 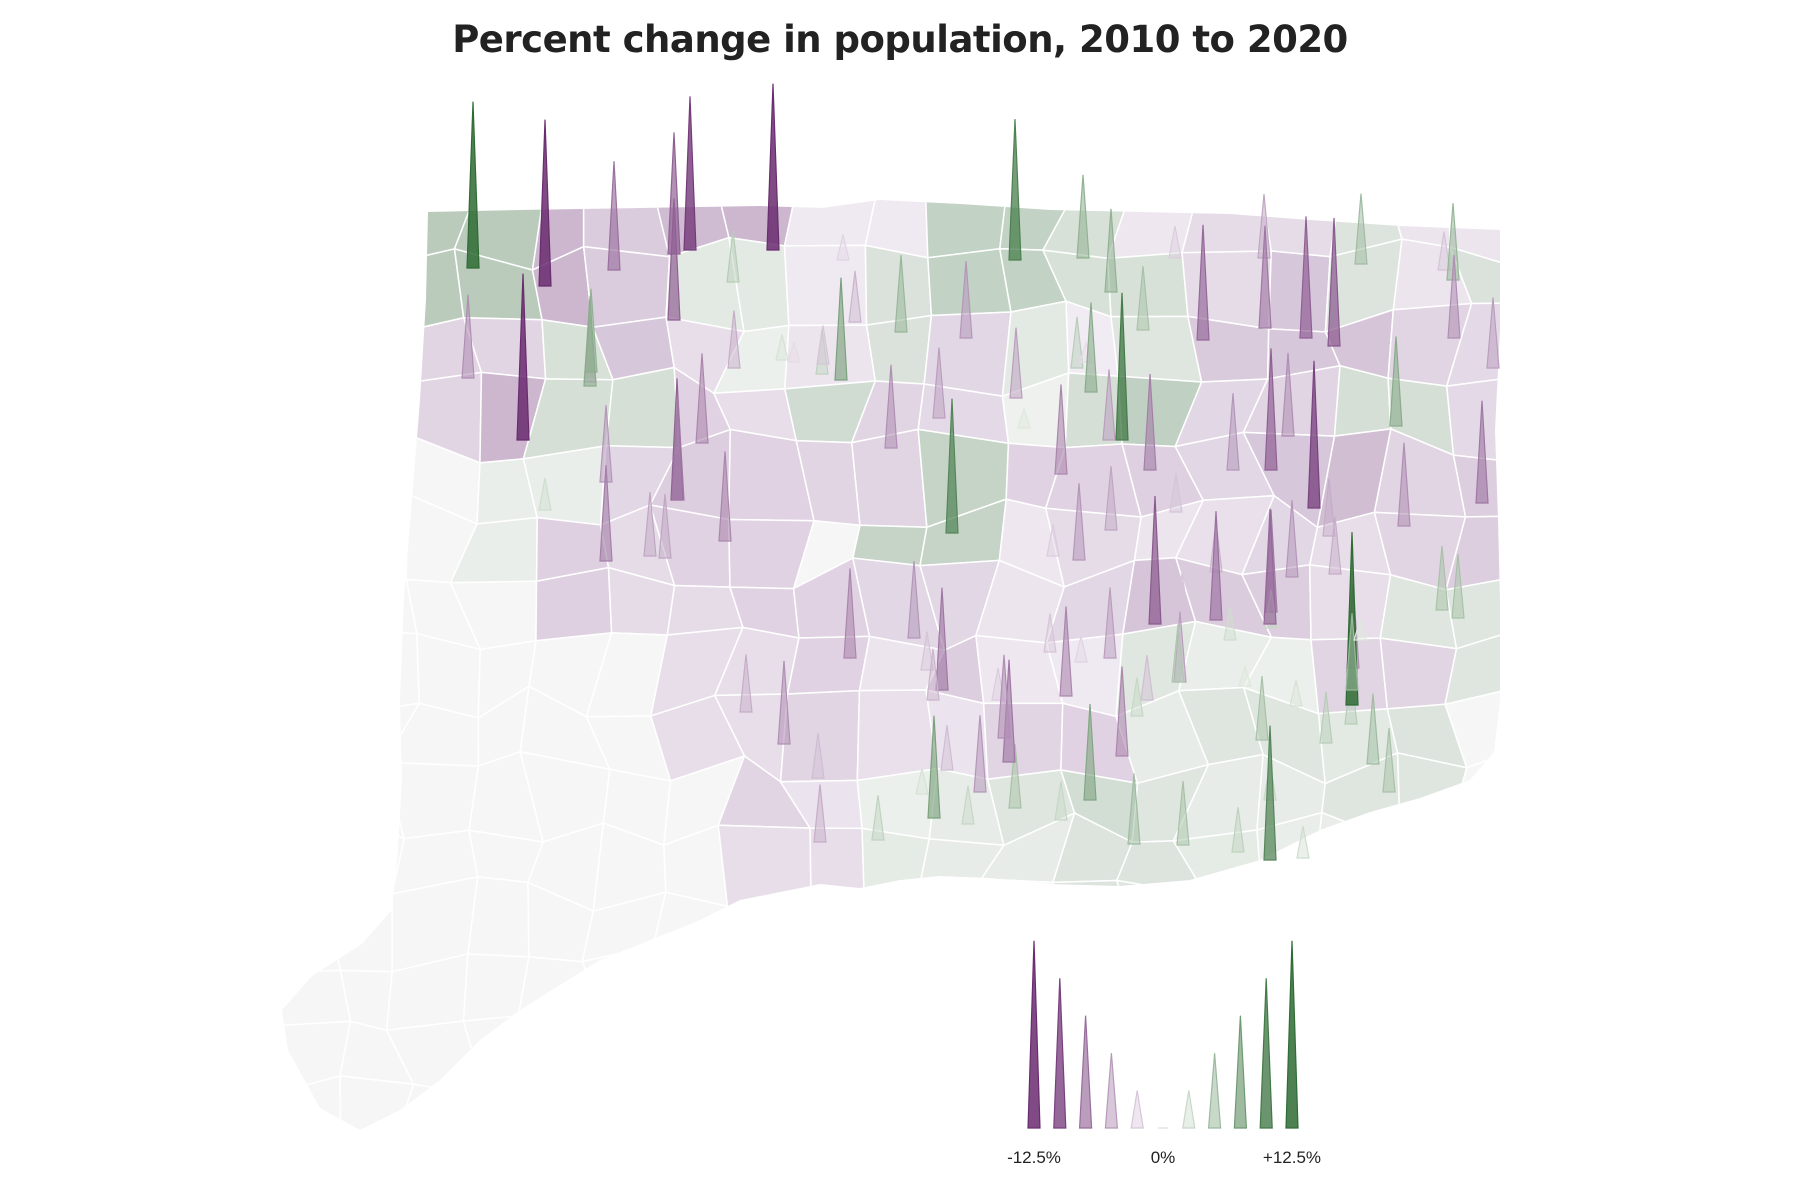 What do you see at coordinates (1034, 1157) in the screenshot?
I see `legend-label-min: -12.5%` at bounding box center [1034, 1157].